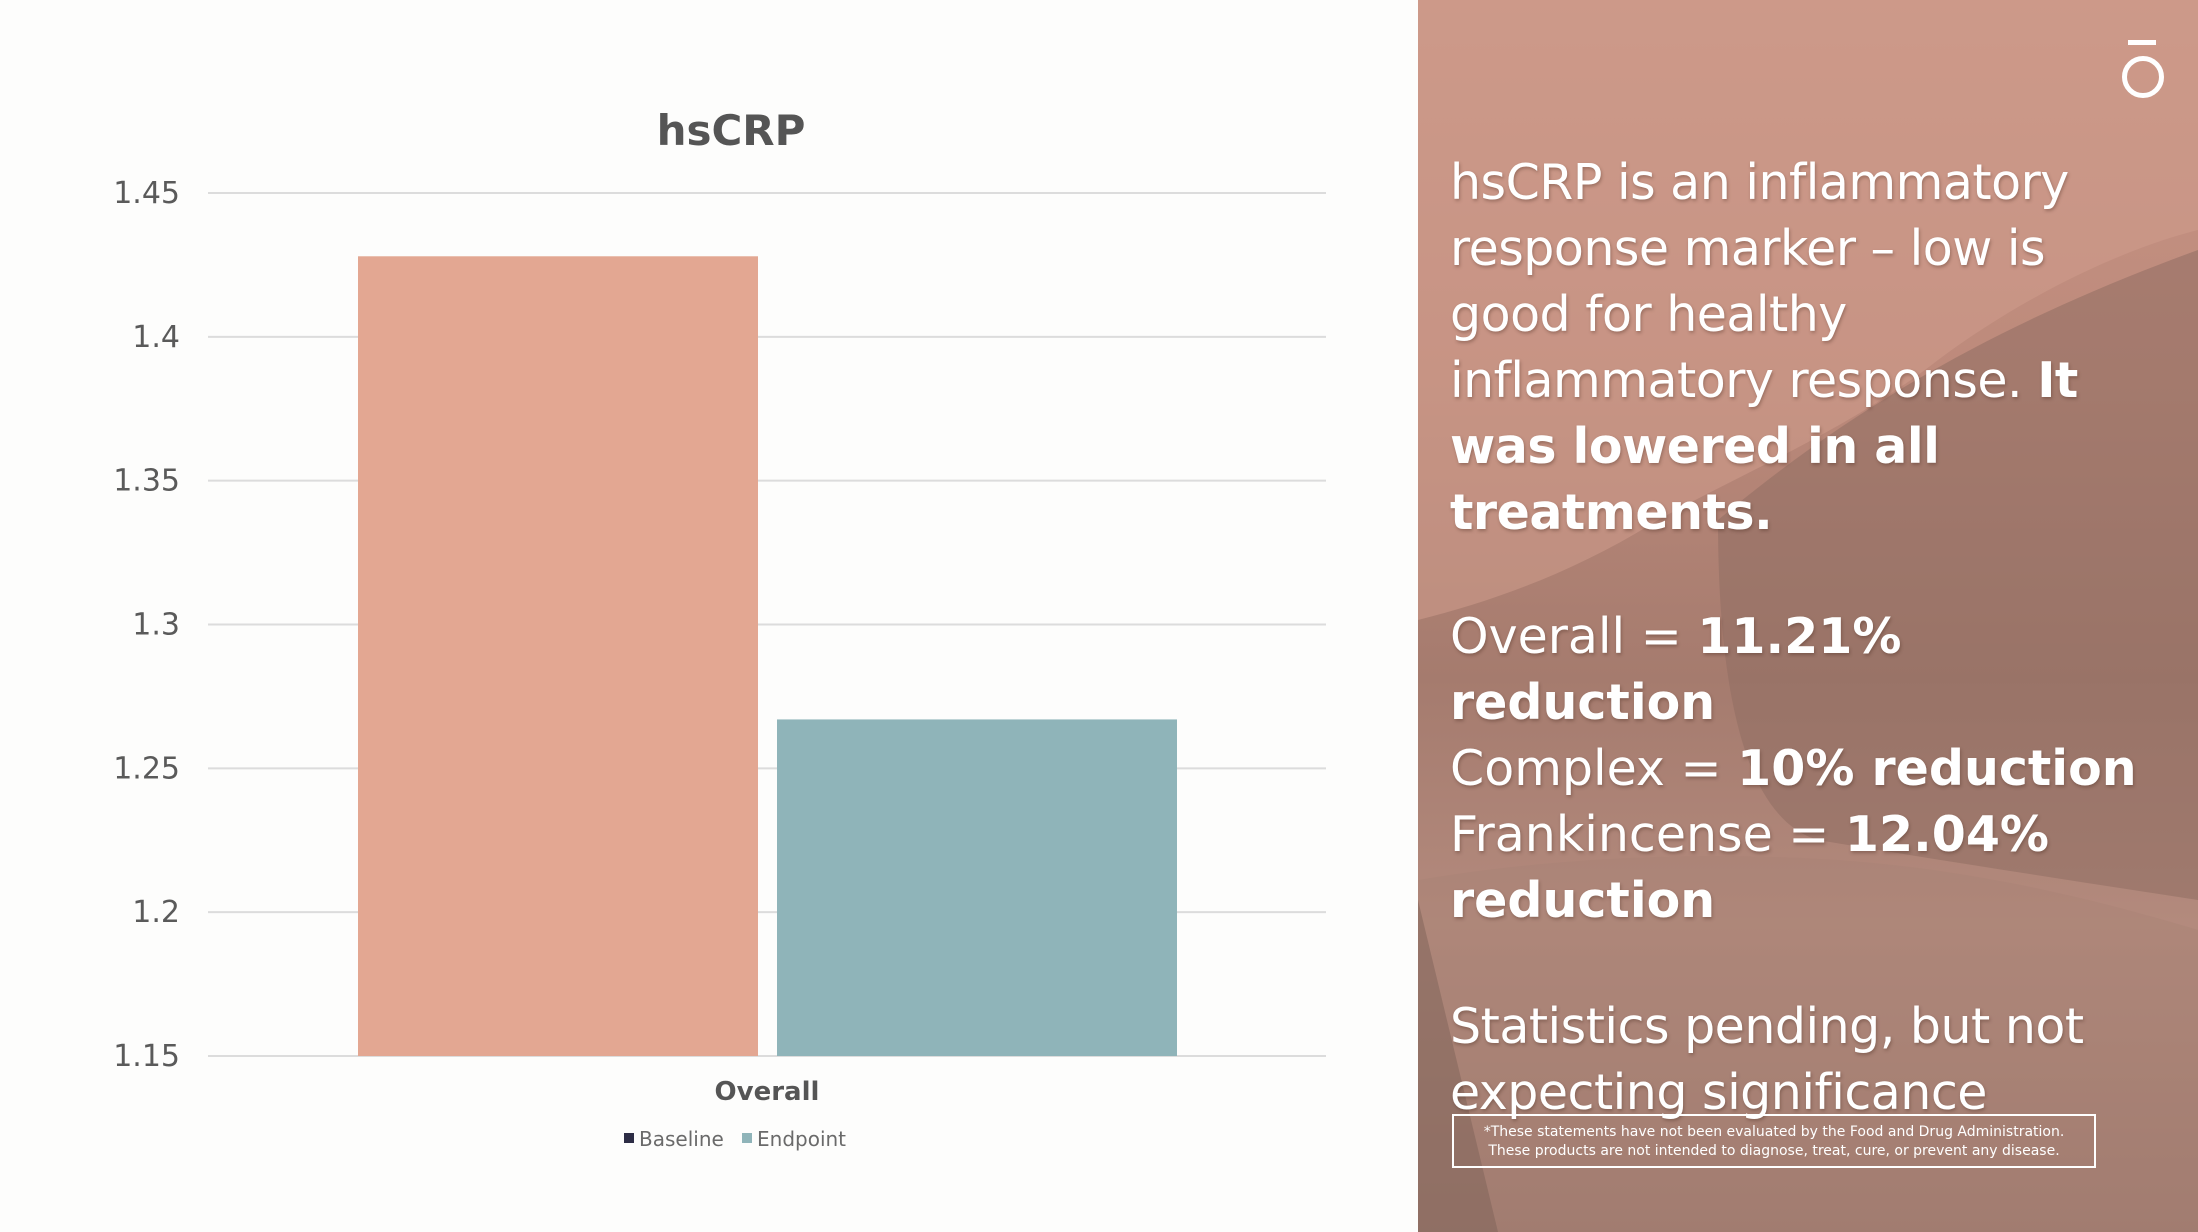 The image size is (2198, 1232). I want to click on stat-overall-label: Overall =, so click(1574, 636).